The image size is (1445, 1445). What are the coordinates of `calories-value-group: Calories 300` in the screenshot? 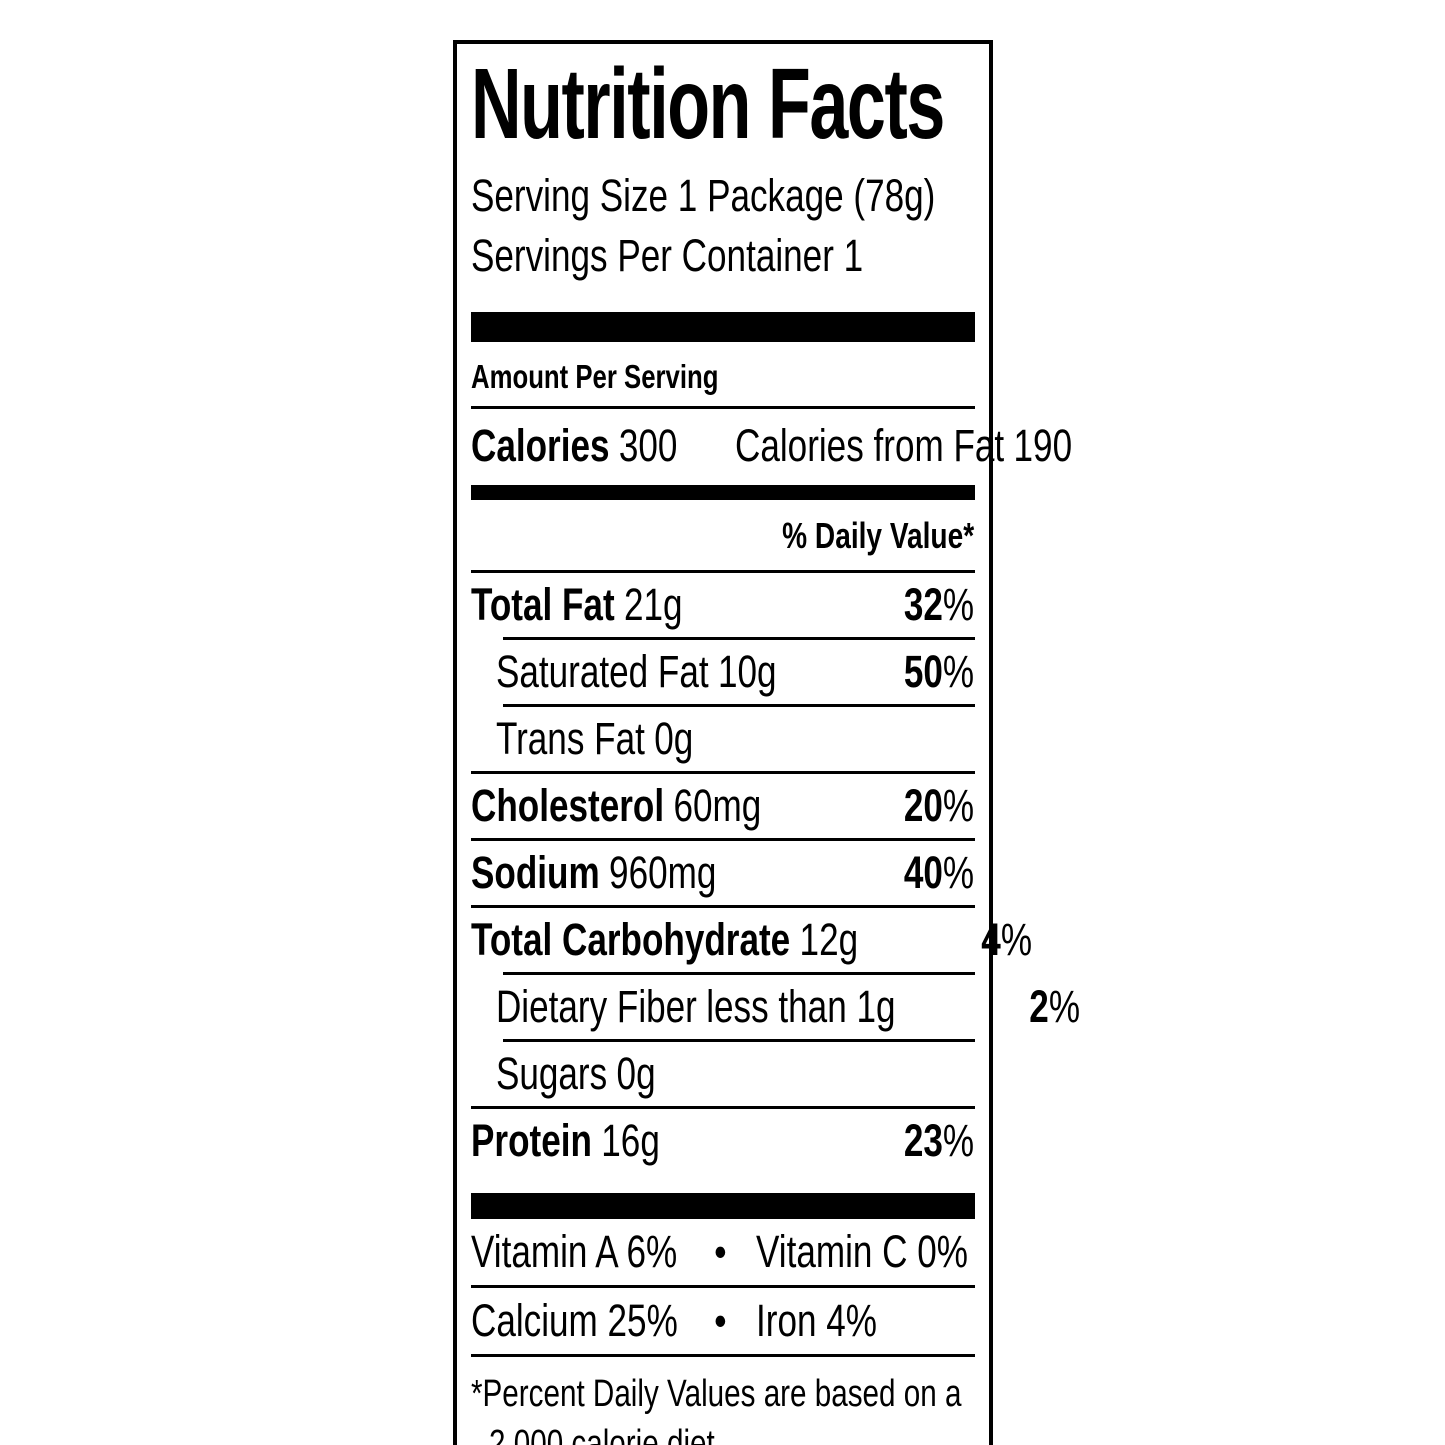 It's located at (574, 446).